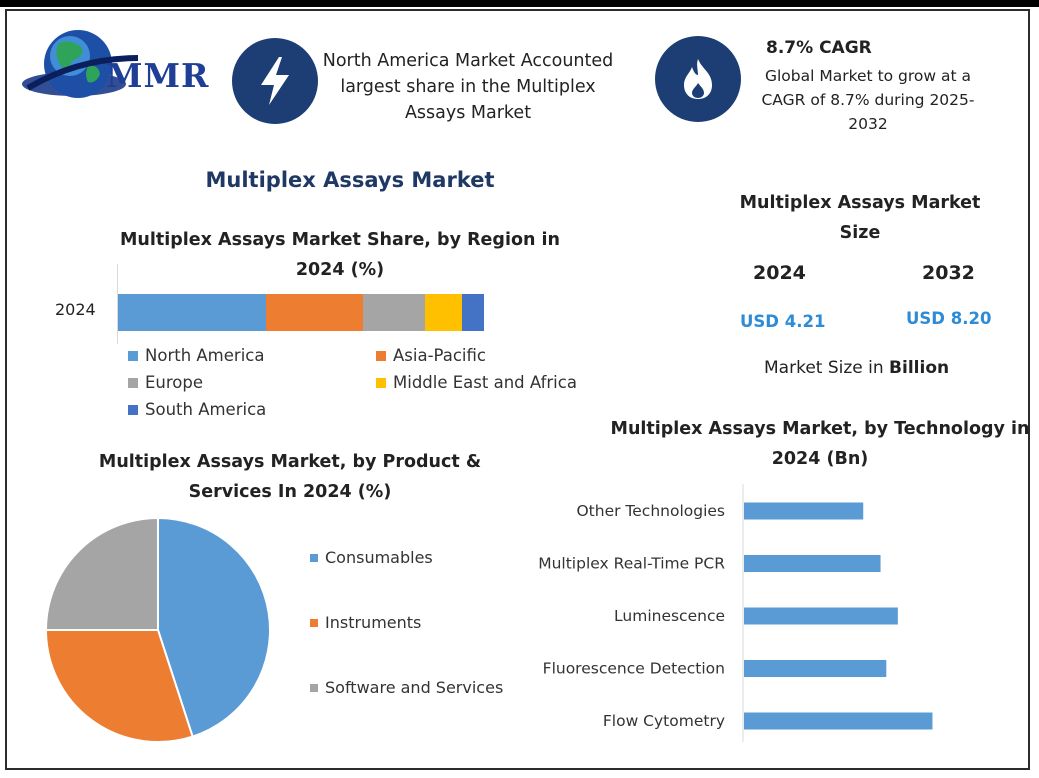 Image resolution: width=1039 pixels, height=778 pixels. I want to click on bar-flow-cytometry, so click(838, 721).